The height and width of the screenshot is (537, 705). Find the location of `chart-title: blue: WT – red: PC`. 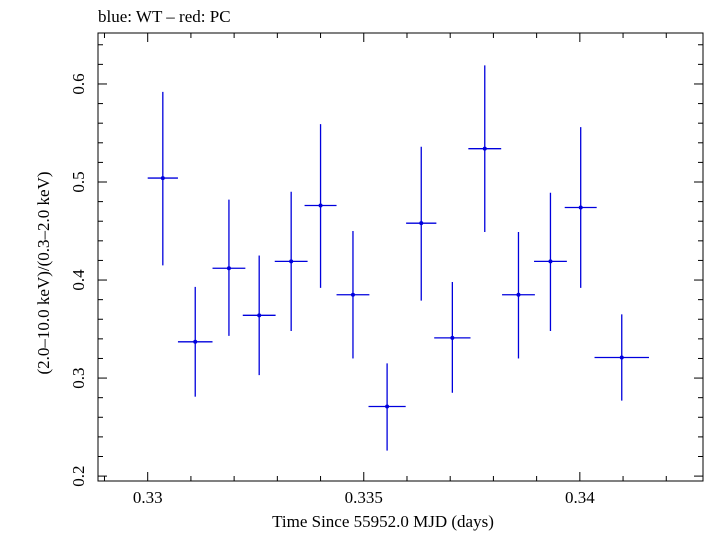

chart-title: blue: WT – red: PC is located at coordinates (164, 16).